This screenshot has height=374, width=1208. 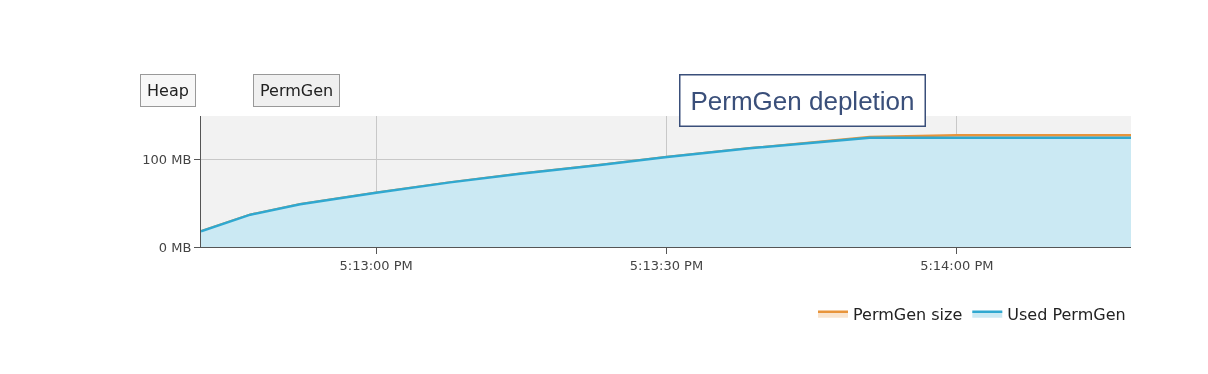 I want to click on text: PermGen, so click(x=297, y=90).